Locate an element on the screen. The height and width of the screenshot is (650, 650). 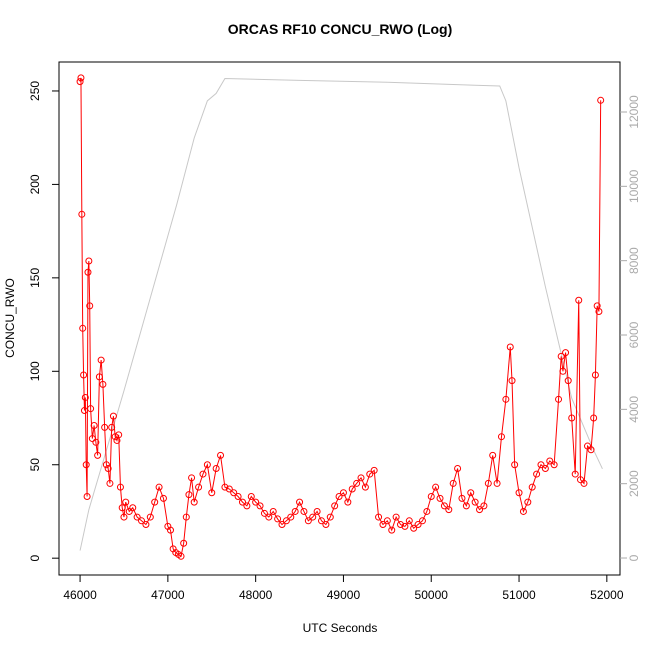
x-tick-label: 52000 is located at coordinates (607, 595).